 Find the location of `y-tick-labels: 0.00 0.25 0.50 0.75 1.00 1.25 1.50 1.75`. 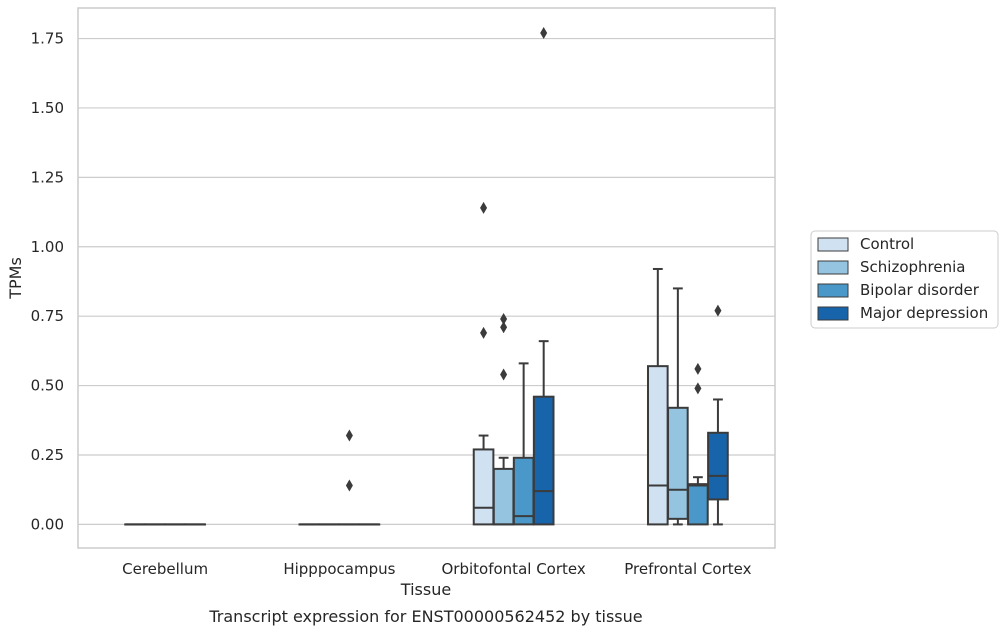

y-tick-labels: 0.00 0.25 0.50 0.75 1.00 1.25 1.50 1.75 is located at coordinates (47, 282).